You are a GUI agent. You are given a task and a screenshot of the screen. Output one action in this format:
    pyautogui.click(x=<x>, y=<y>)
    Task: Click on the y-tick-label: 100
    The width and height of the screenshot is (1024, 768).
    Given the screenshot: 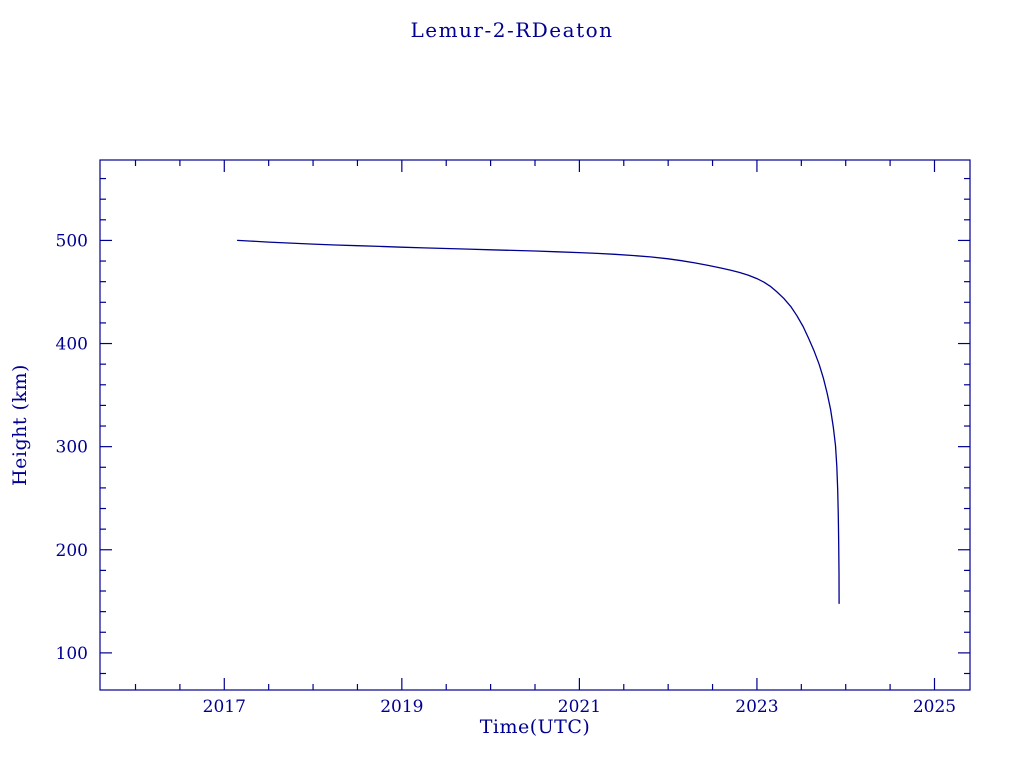 What is the action you would take?
    pyautogui.click(x=72, y=654)
    